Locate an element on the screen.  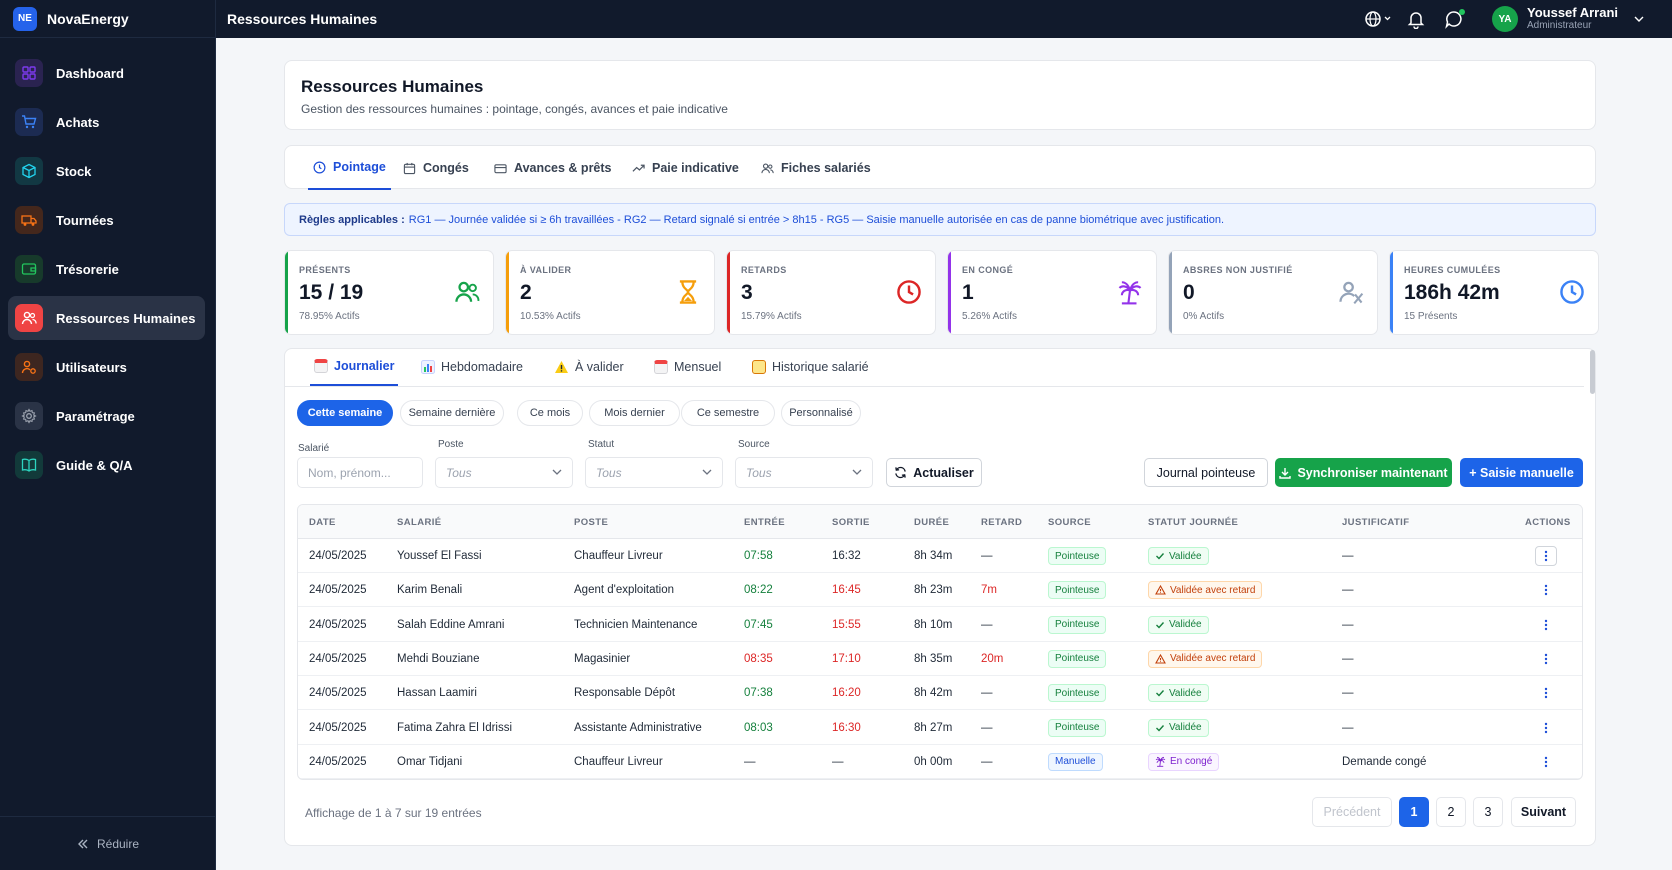
cell-retard: — is located at coordinates (987, 727).